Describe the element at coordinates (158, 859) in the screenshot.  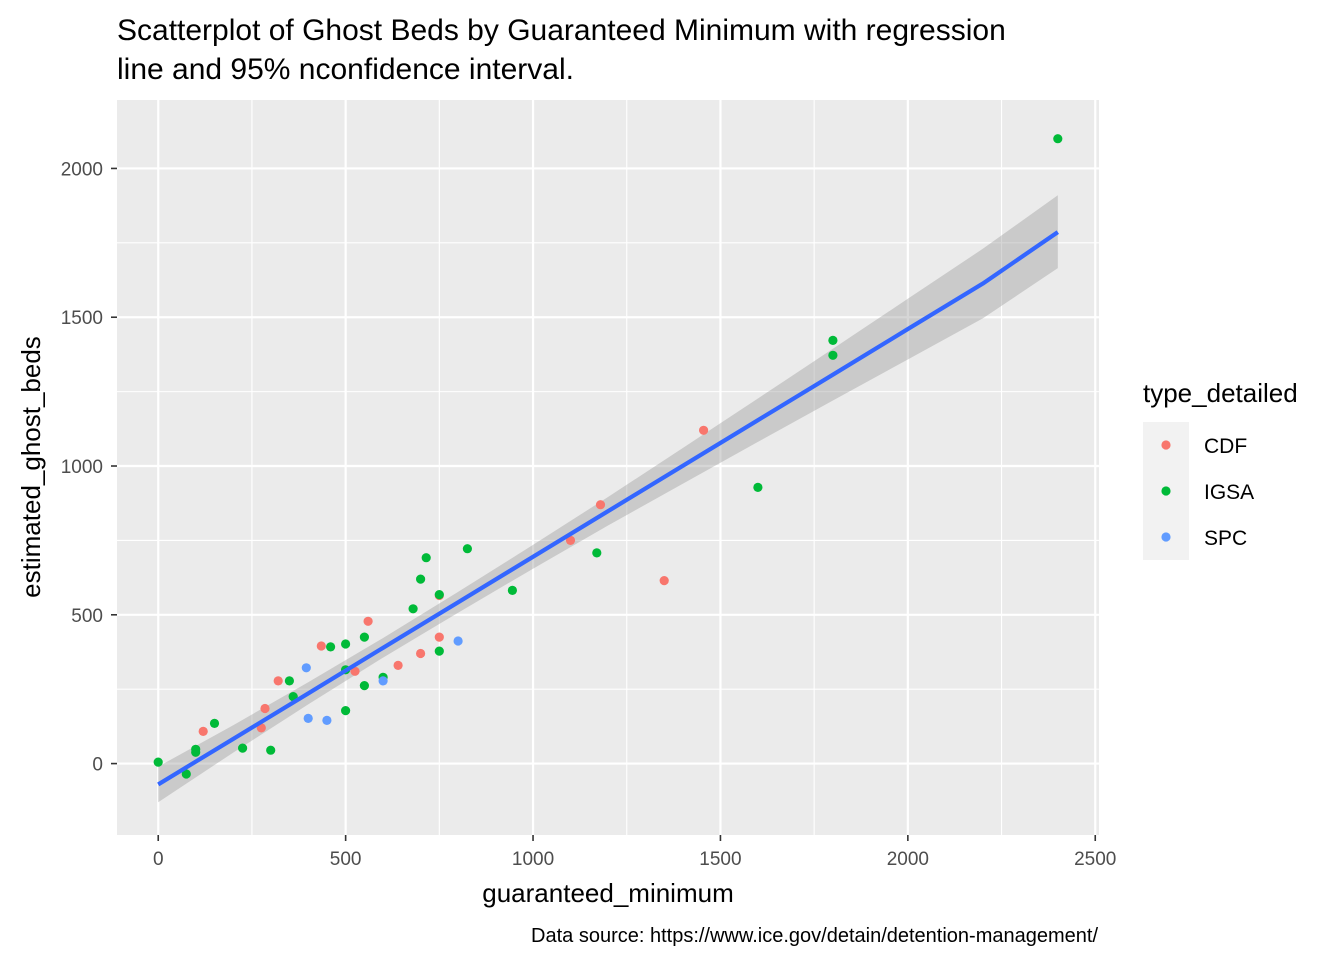
I see `x-tick-label: 0` at that location.